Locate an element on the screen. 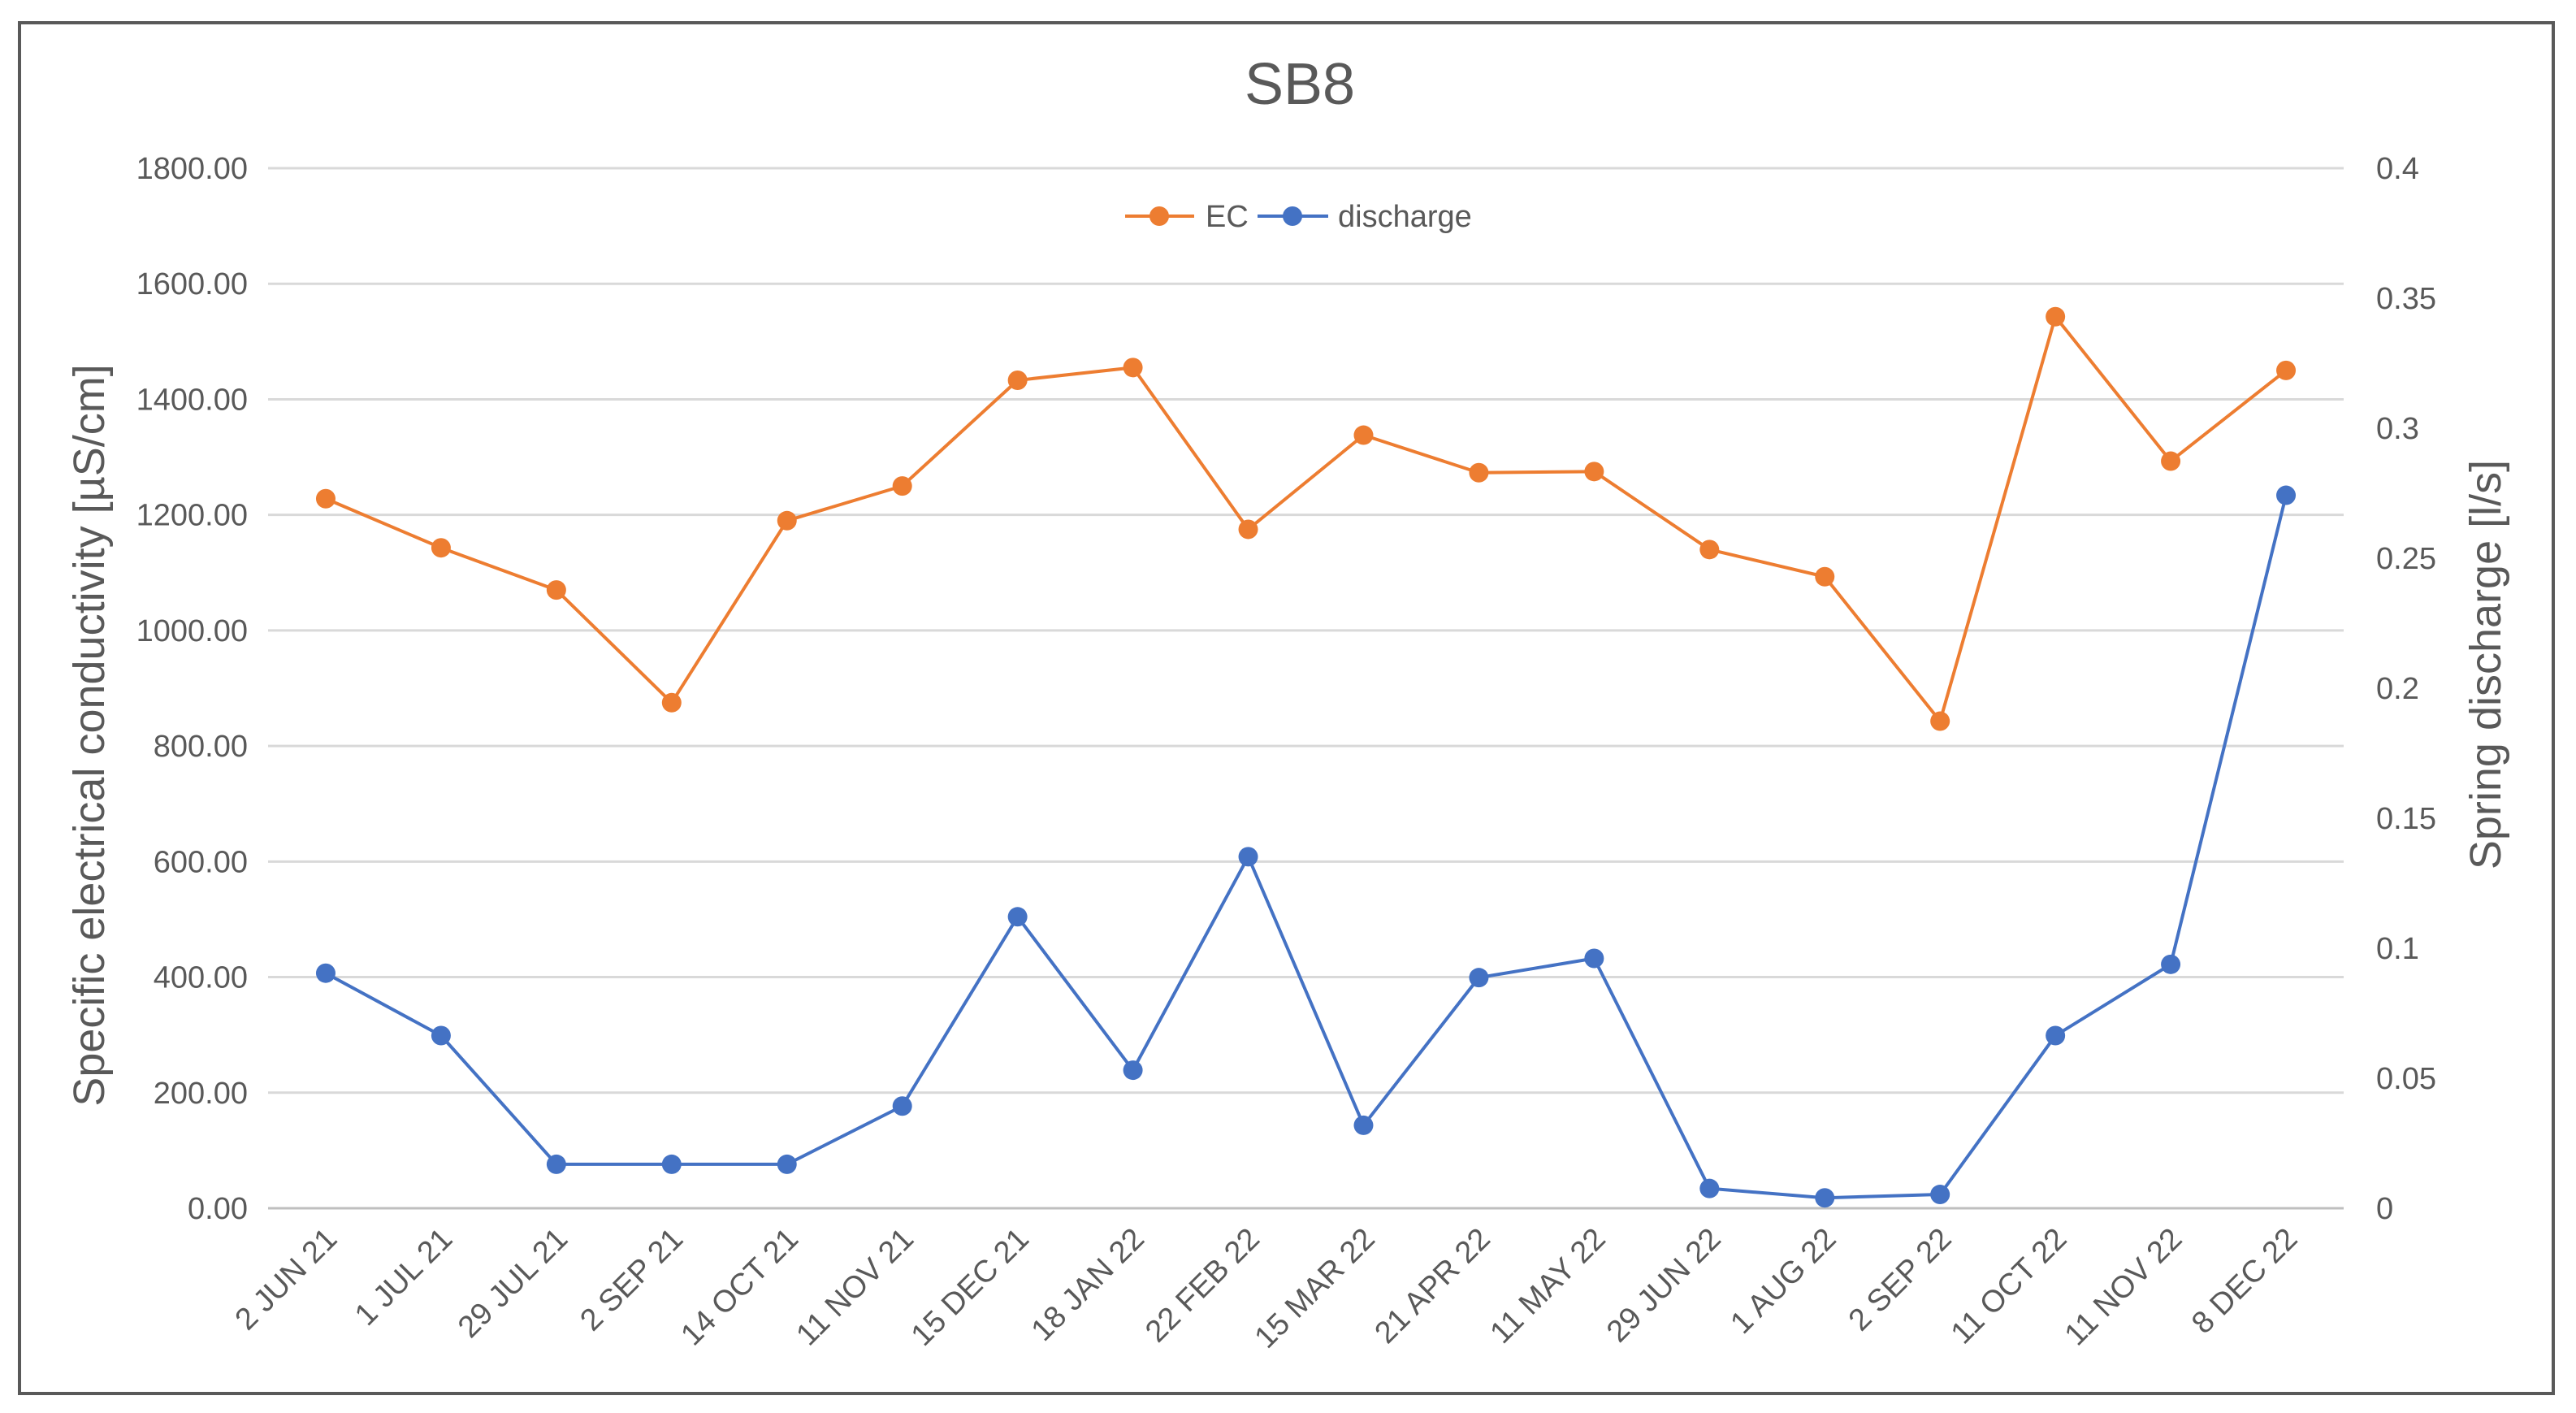  y2-tick-label: 0.05 is located at coordinates (2406, 1079).